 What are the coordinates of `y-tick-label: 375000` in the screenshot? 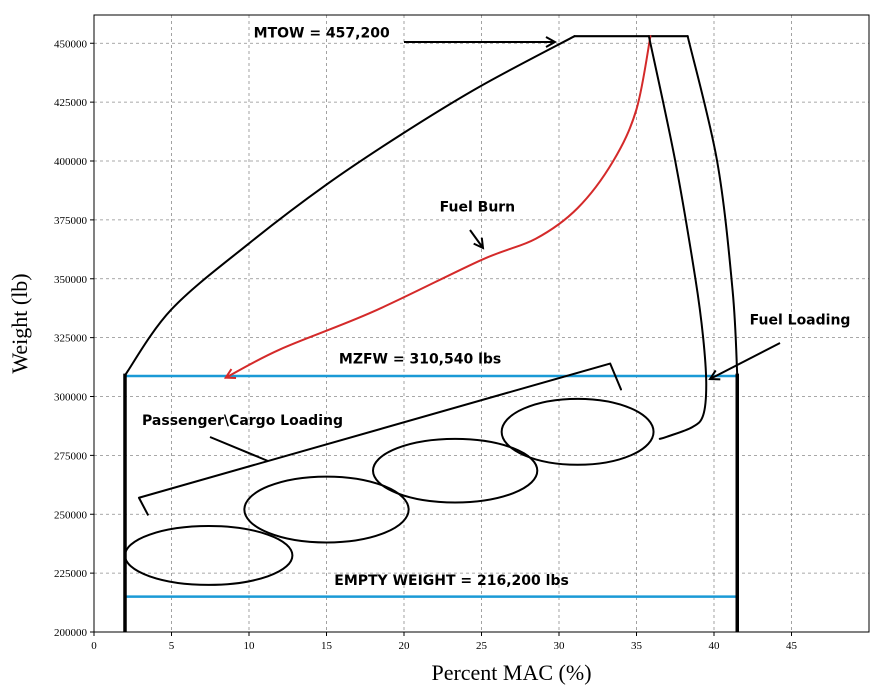 It's located at (71, 221).